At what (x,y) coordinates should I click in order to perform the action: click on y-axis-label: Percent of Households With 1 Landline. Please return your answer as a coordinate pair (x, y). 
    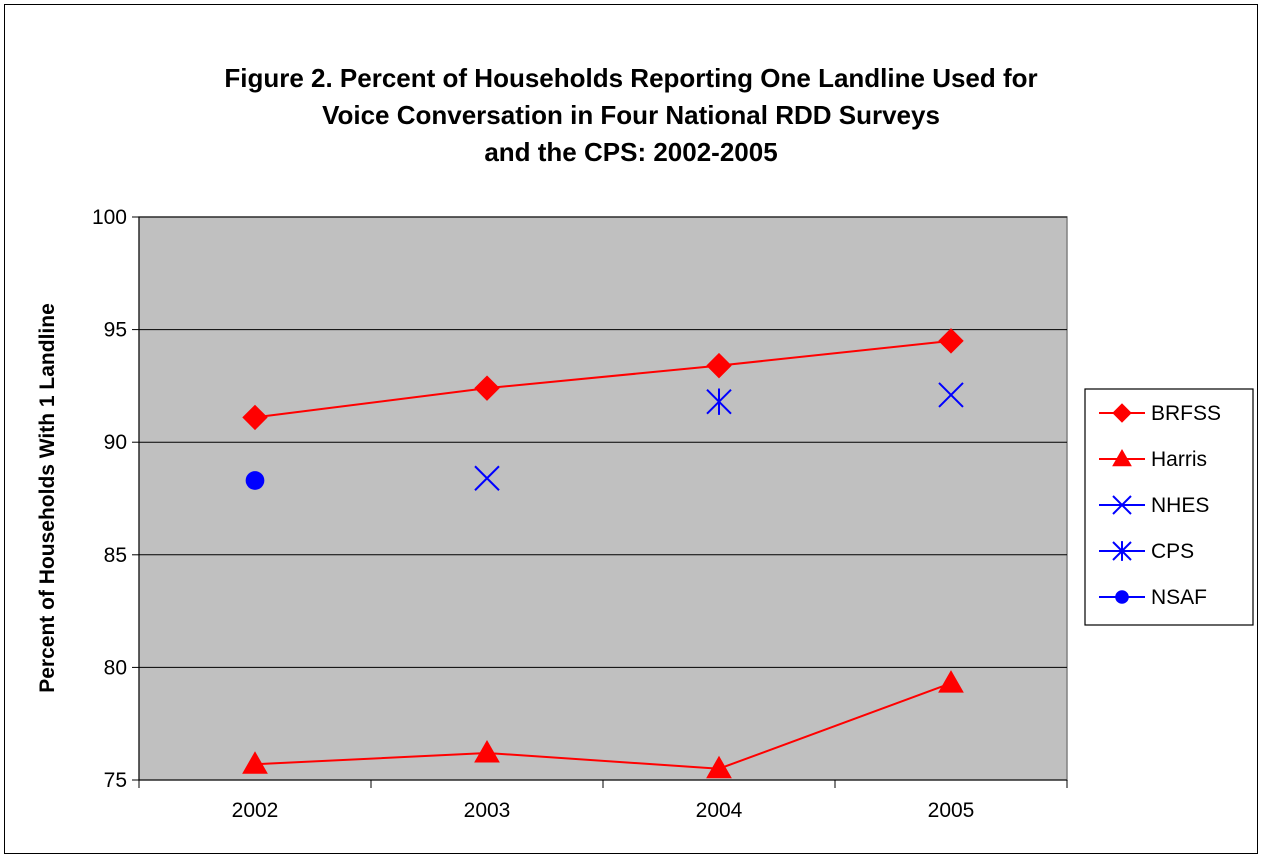
    Looking at the image, I should click on (47, 498).